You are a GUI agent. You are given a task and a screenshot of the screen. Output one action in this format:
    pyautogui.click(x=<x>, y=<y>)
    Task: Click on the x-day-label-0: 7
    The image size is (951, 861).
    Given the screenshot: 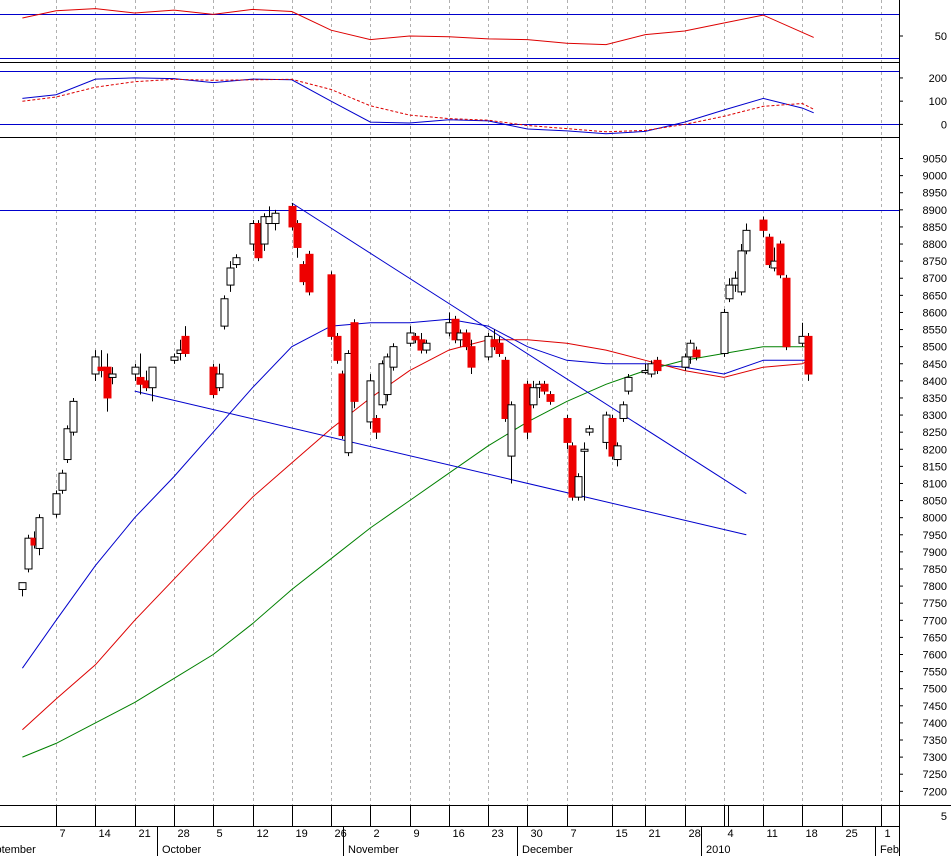 What is the action you would take?
    pyautogui.click(x=63, y=834)
    